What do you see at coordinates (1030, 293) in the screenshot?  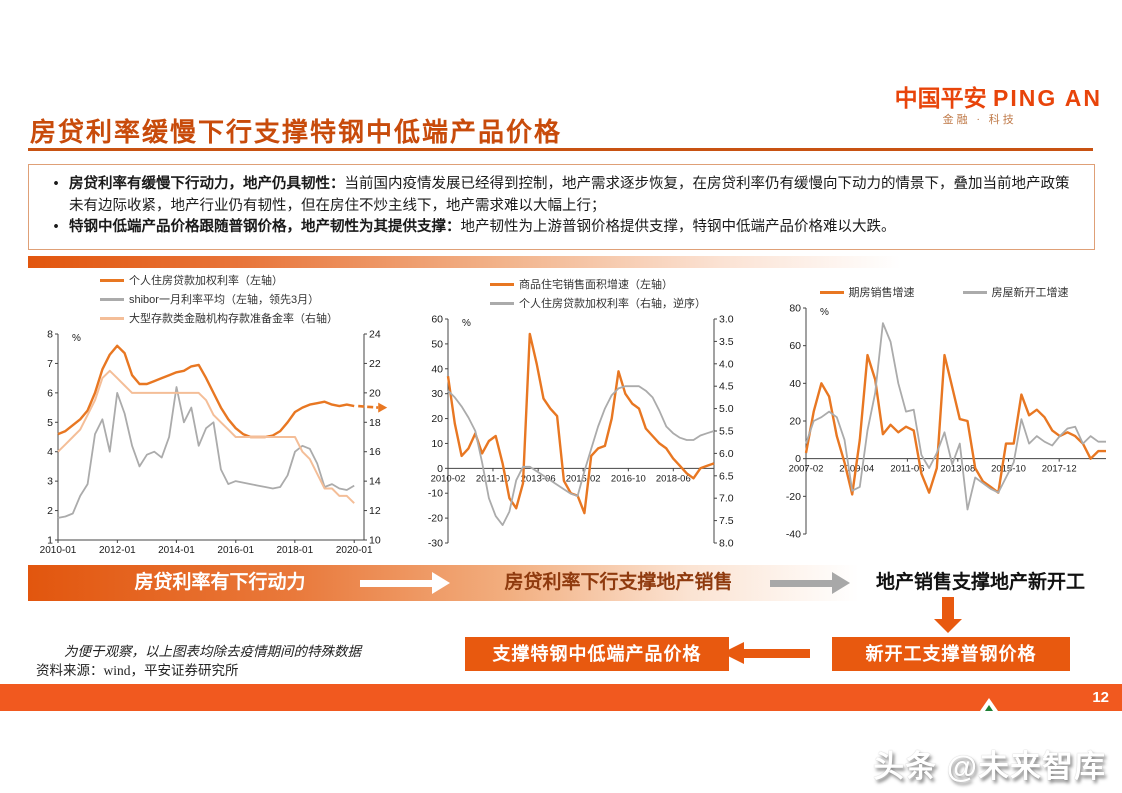 I see `legend-label: 房屋新开工增速` at bounding box center [1030, 293].